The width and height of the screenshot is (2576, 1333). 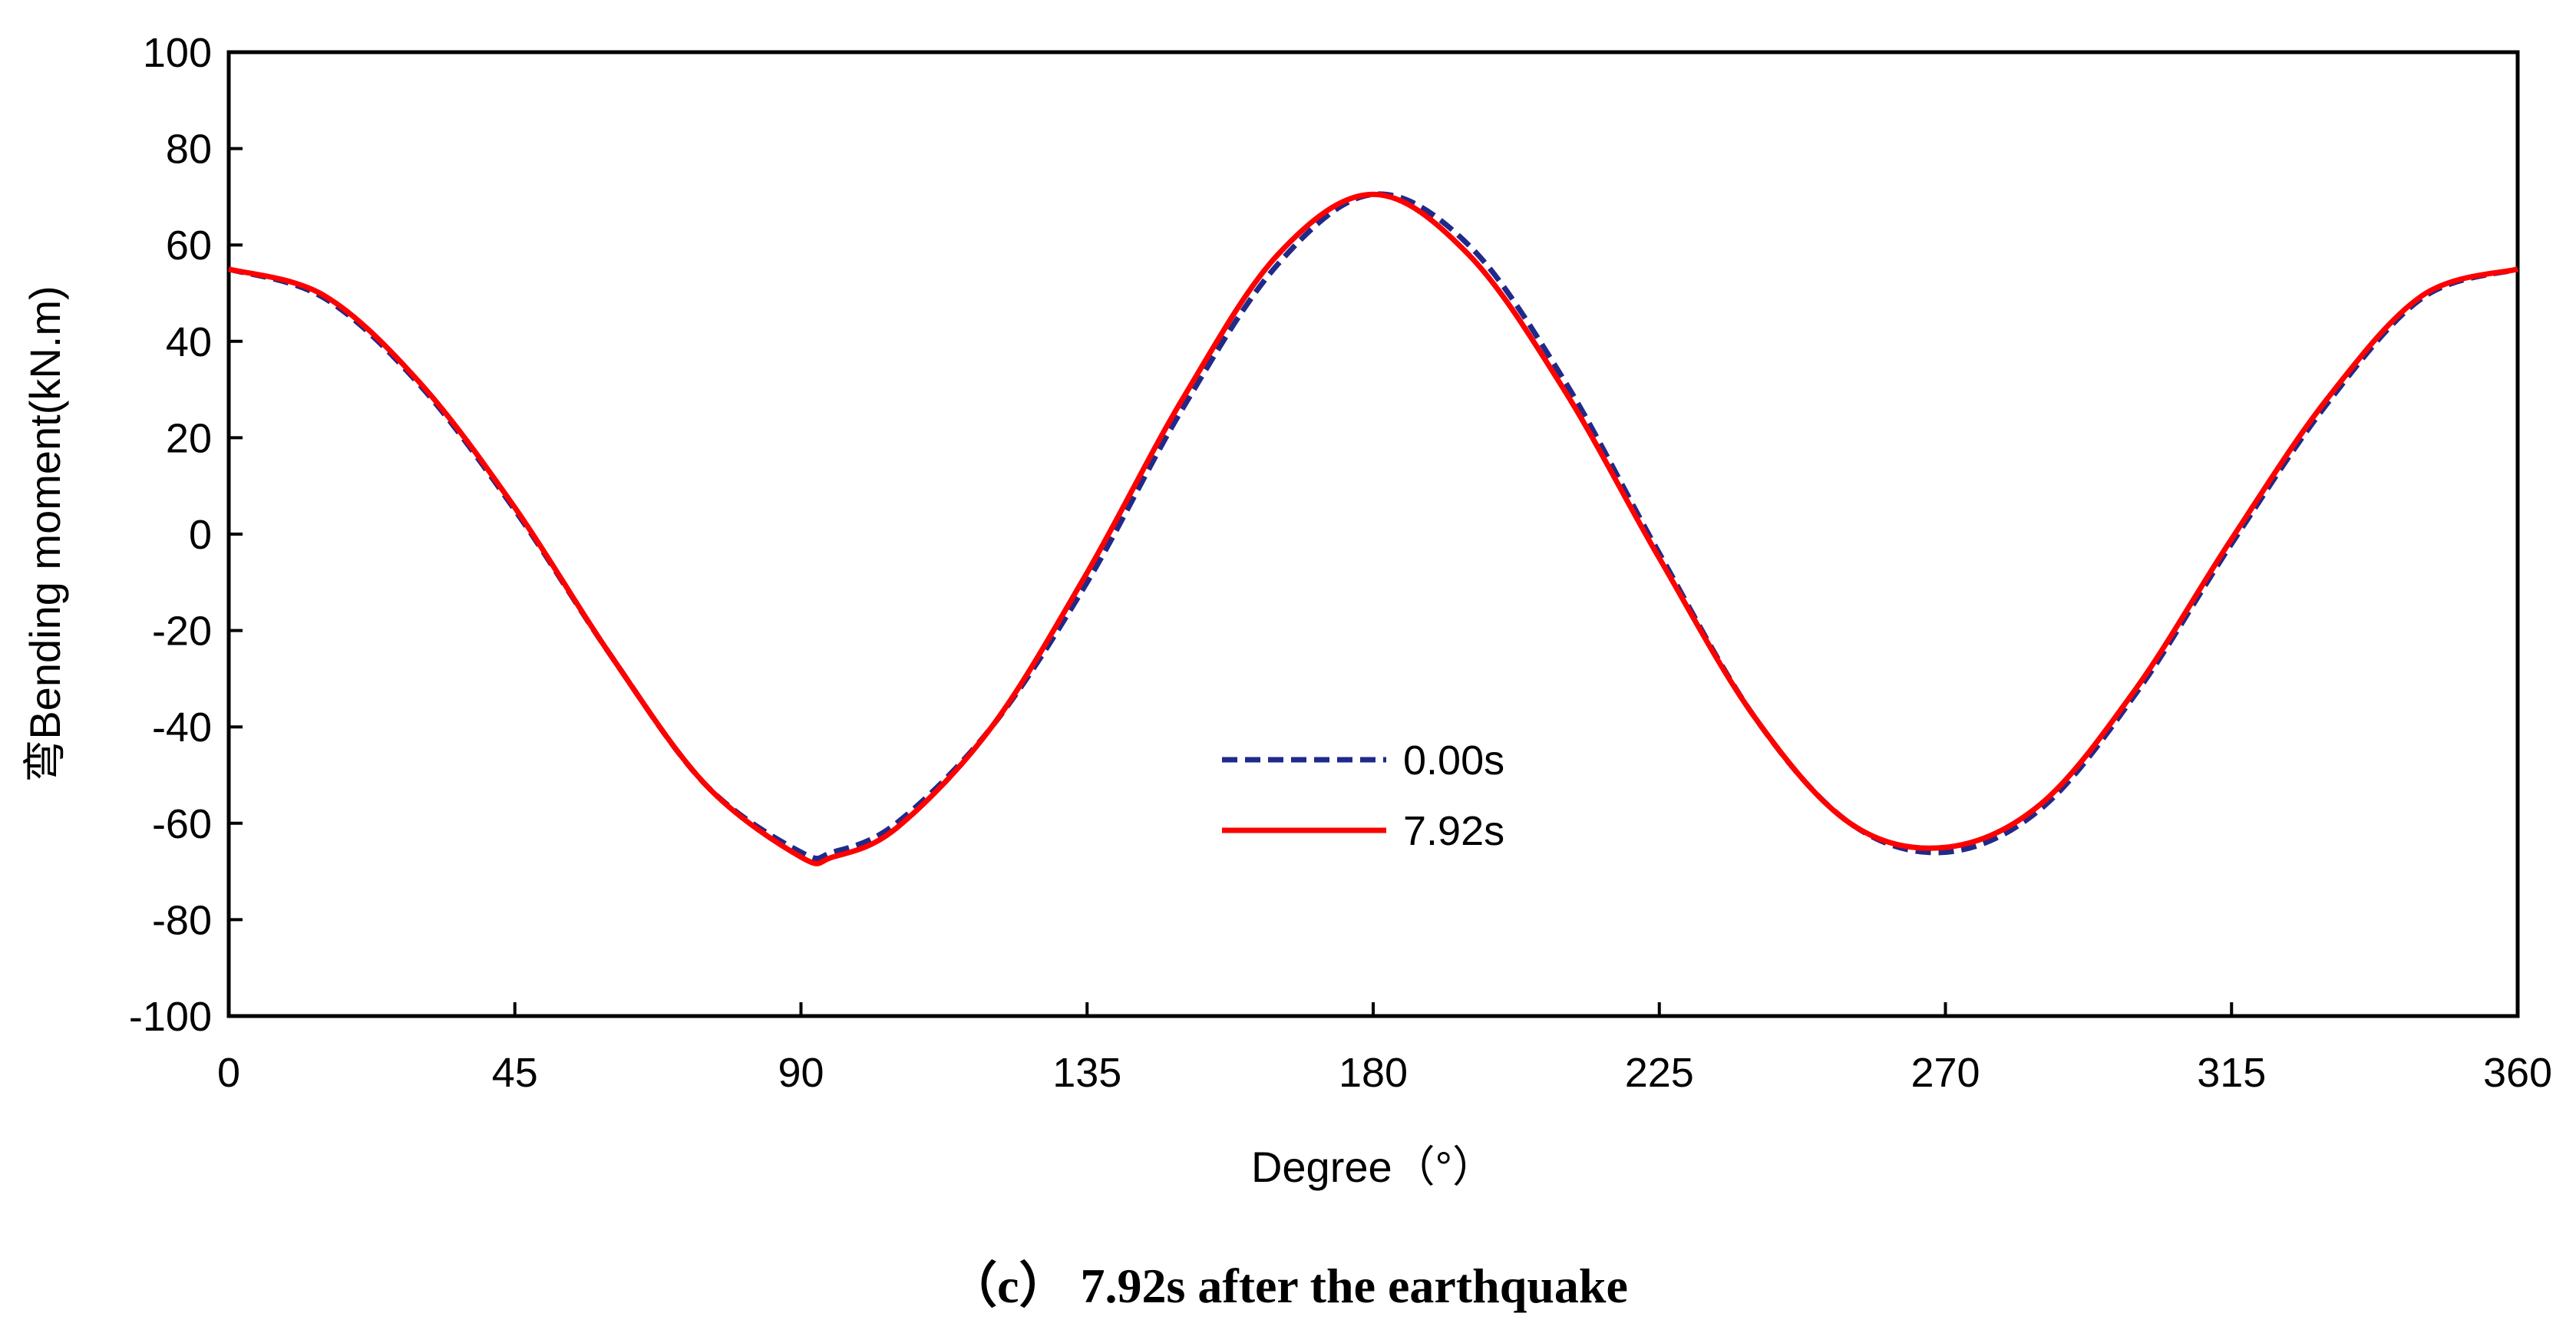 What do you see at coordinates (1373, 1073) in the screenshot?
I see `x-tick-label: 180` at bounding box center [1373, 1073].